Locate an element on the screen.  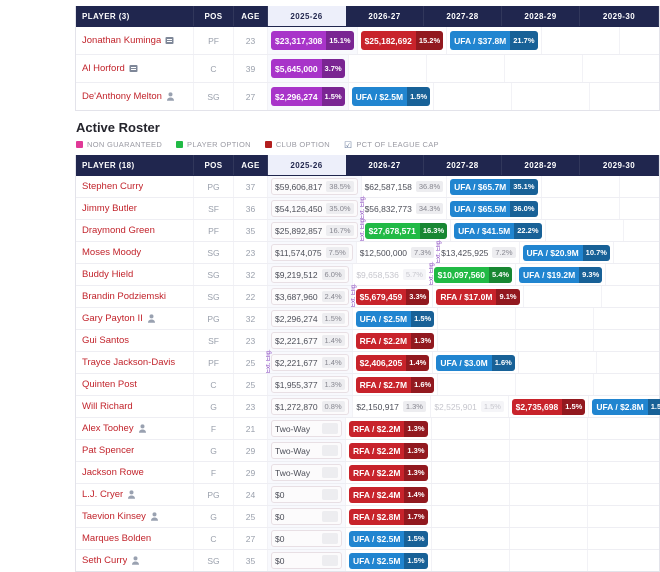
salary-value: $9,219,512 is located at coordinates (296, 274).